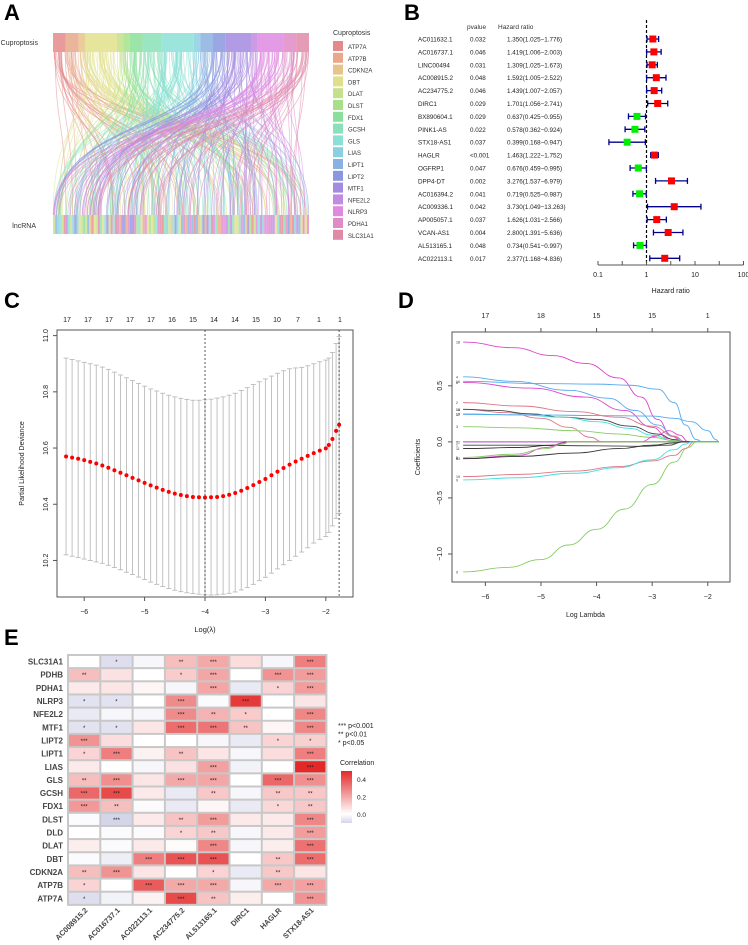  What do you see at coordinates (432, 130) in the screenshot?
I see `gene-label: PINK1-AS` at bounding box center [432, 130].